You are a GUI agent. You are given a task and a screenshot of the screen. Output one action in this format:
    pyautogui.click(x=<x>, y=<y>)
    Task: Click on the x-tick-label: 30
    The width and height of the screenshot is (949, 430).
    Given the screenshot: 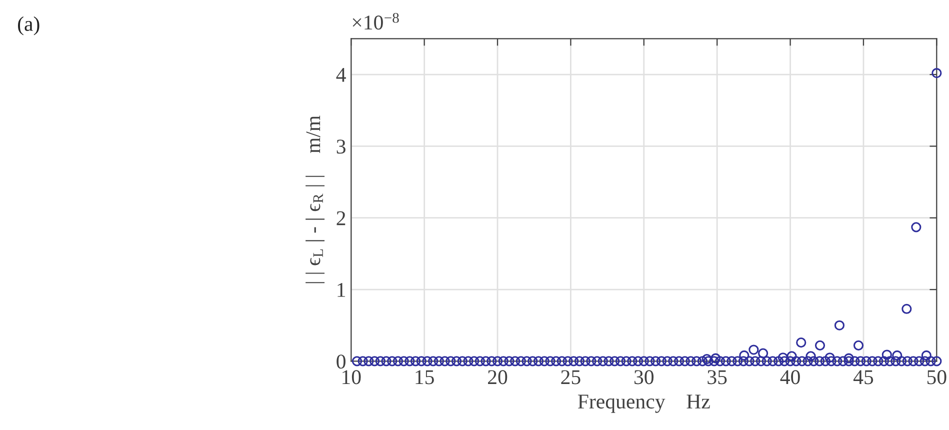 What is the action you would take?
    pyautogui.click(x=644, y=377)
    